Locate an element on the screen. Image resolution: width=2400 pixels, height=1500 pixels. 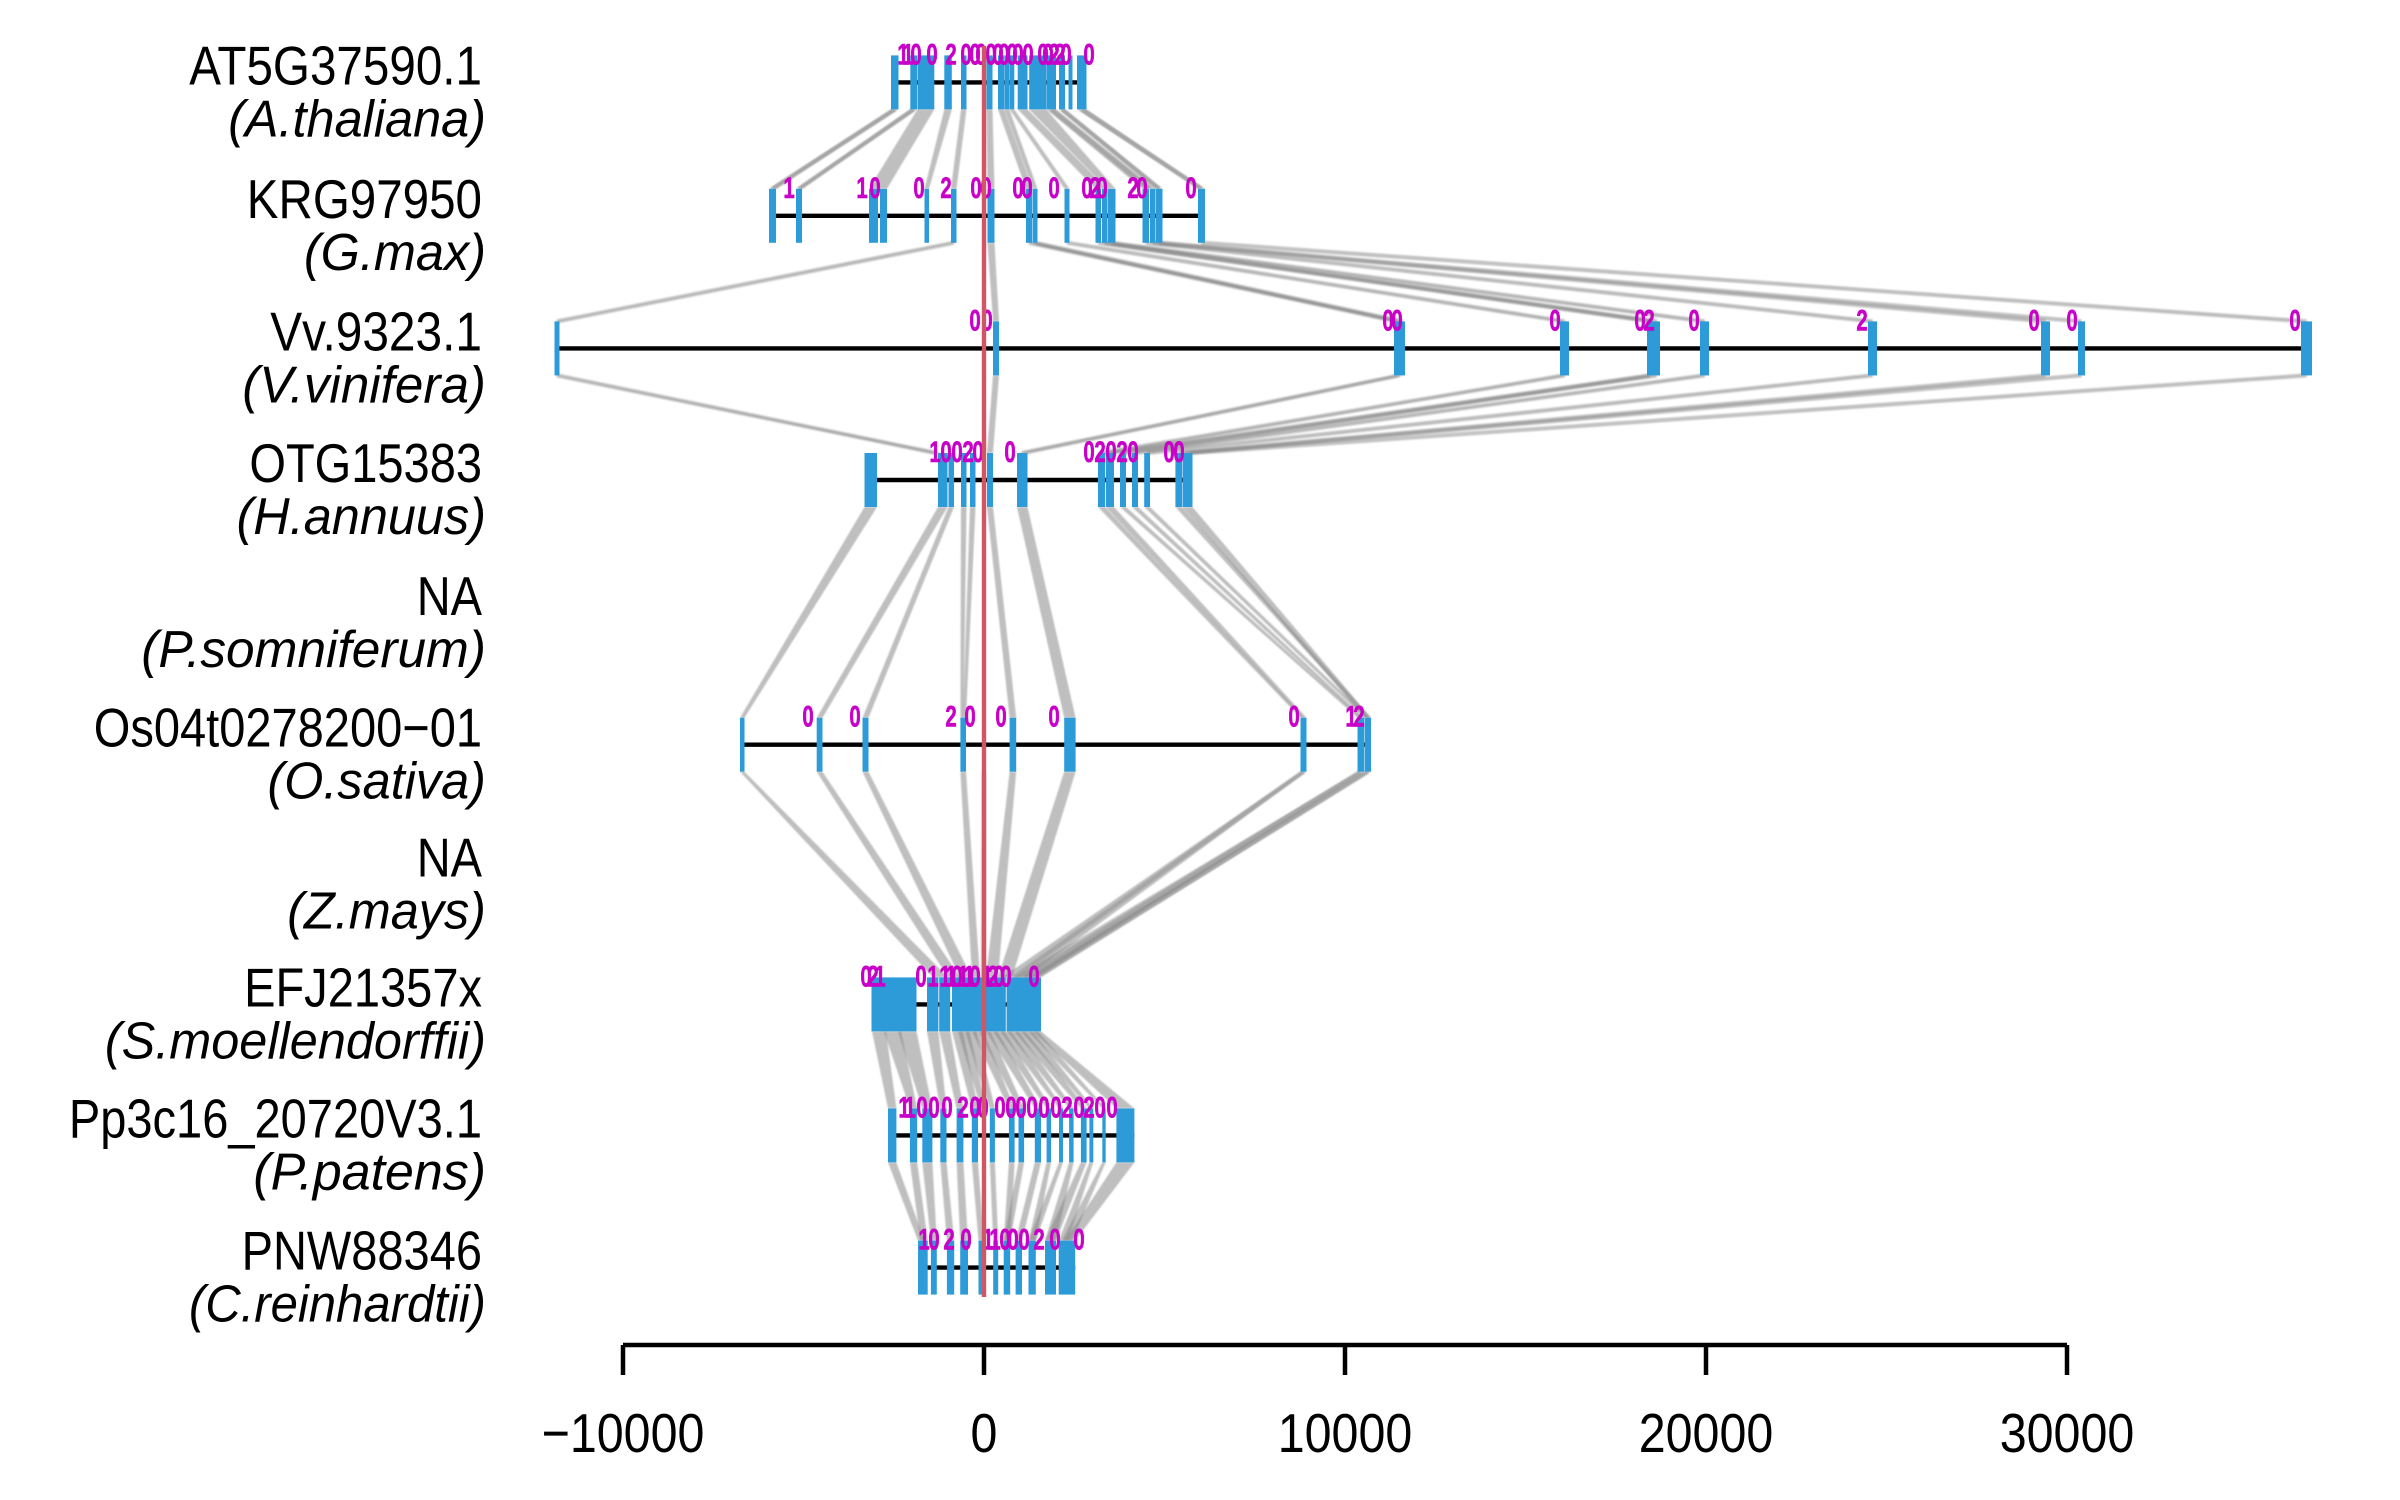
svg-text: (Z.mays) is located at coordinates (386, 912).